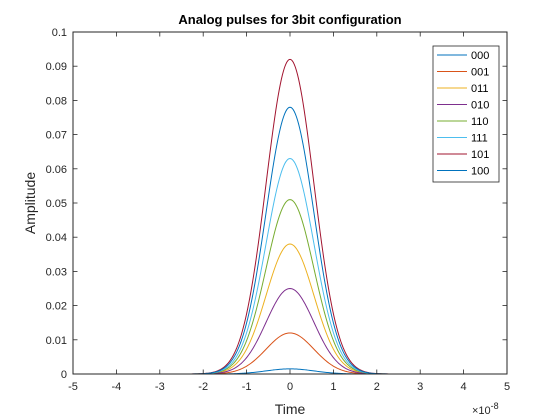 This screenshot has width=560, height=420. I want to click on x-tick-label: 2, so click(377, 387).